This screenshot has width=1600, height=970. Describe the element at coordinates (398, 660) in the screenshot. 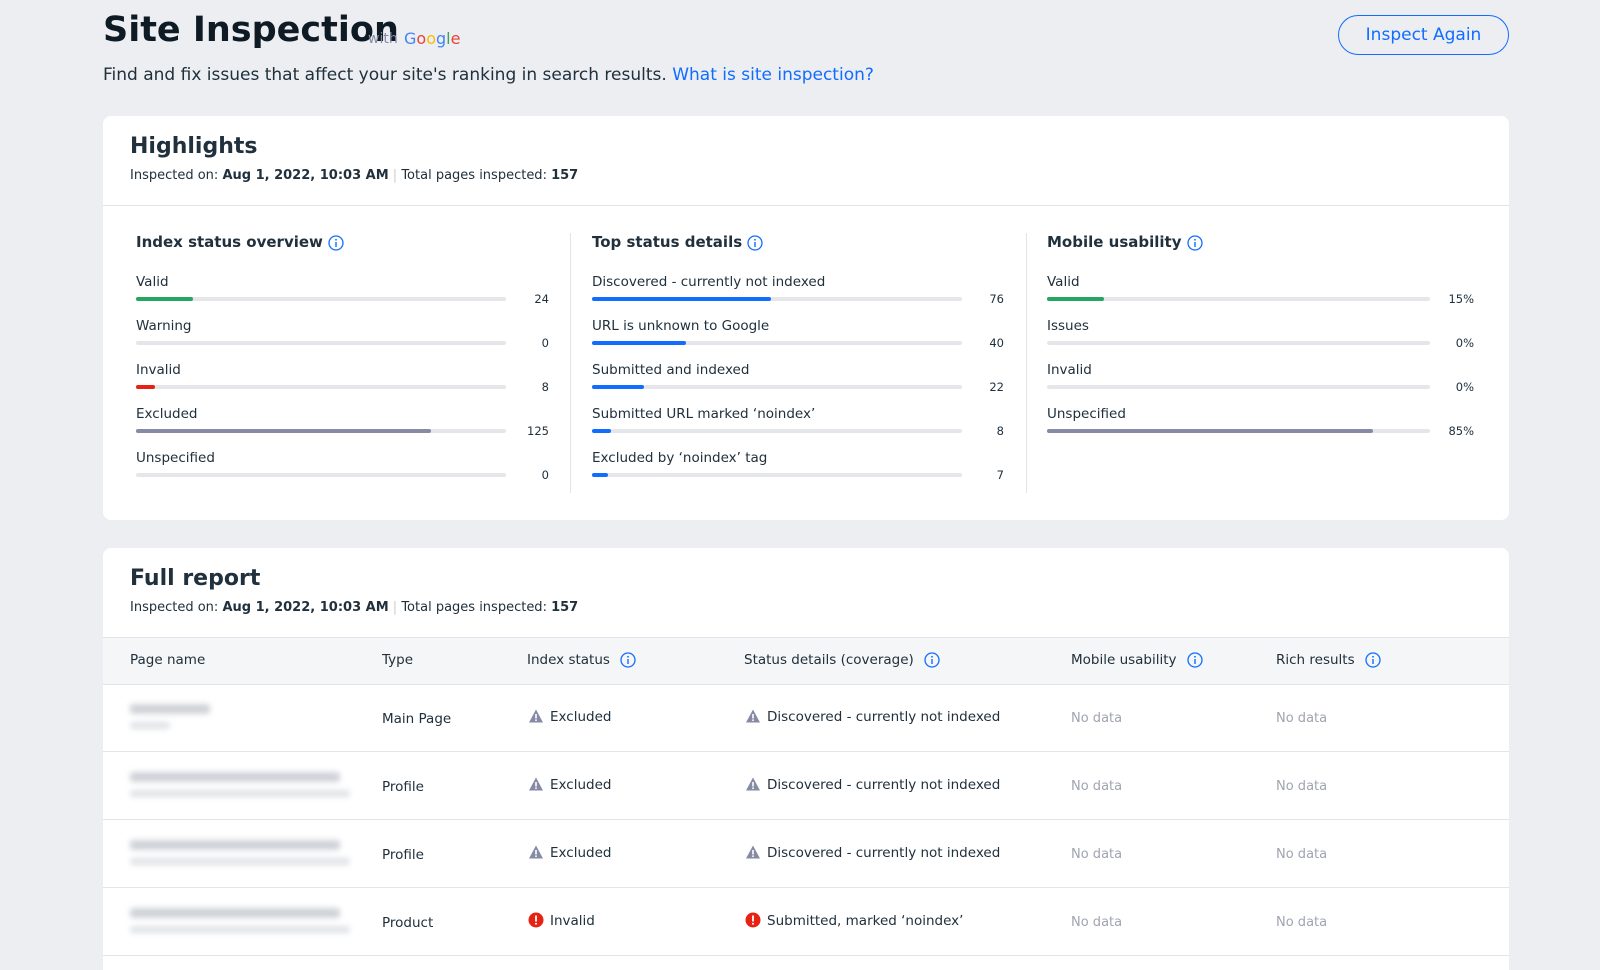

I see `column-header: Type` at that location.